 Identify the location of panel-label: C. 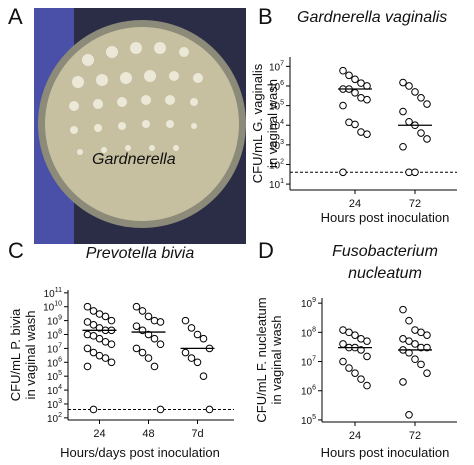
(16, 250).